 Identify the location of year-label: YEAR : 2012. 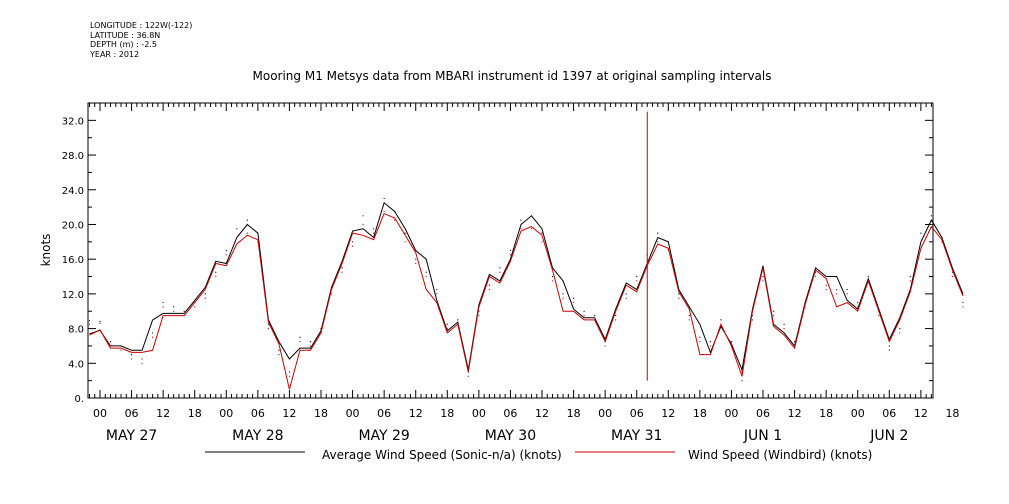
(115, 54).